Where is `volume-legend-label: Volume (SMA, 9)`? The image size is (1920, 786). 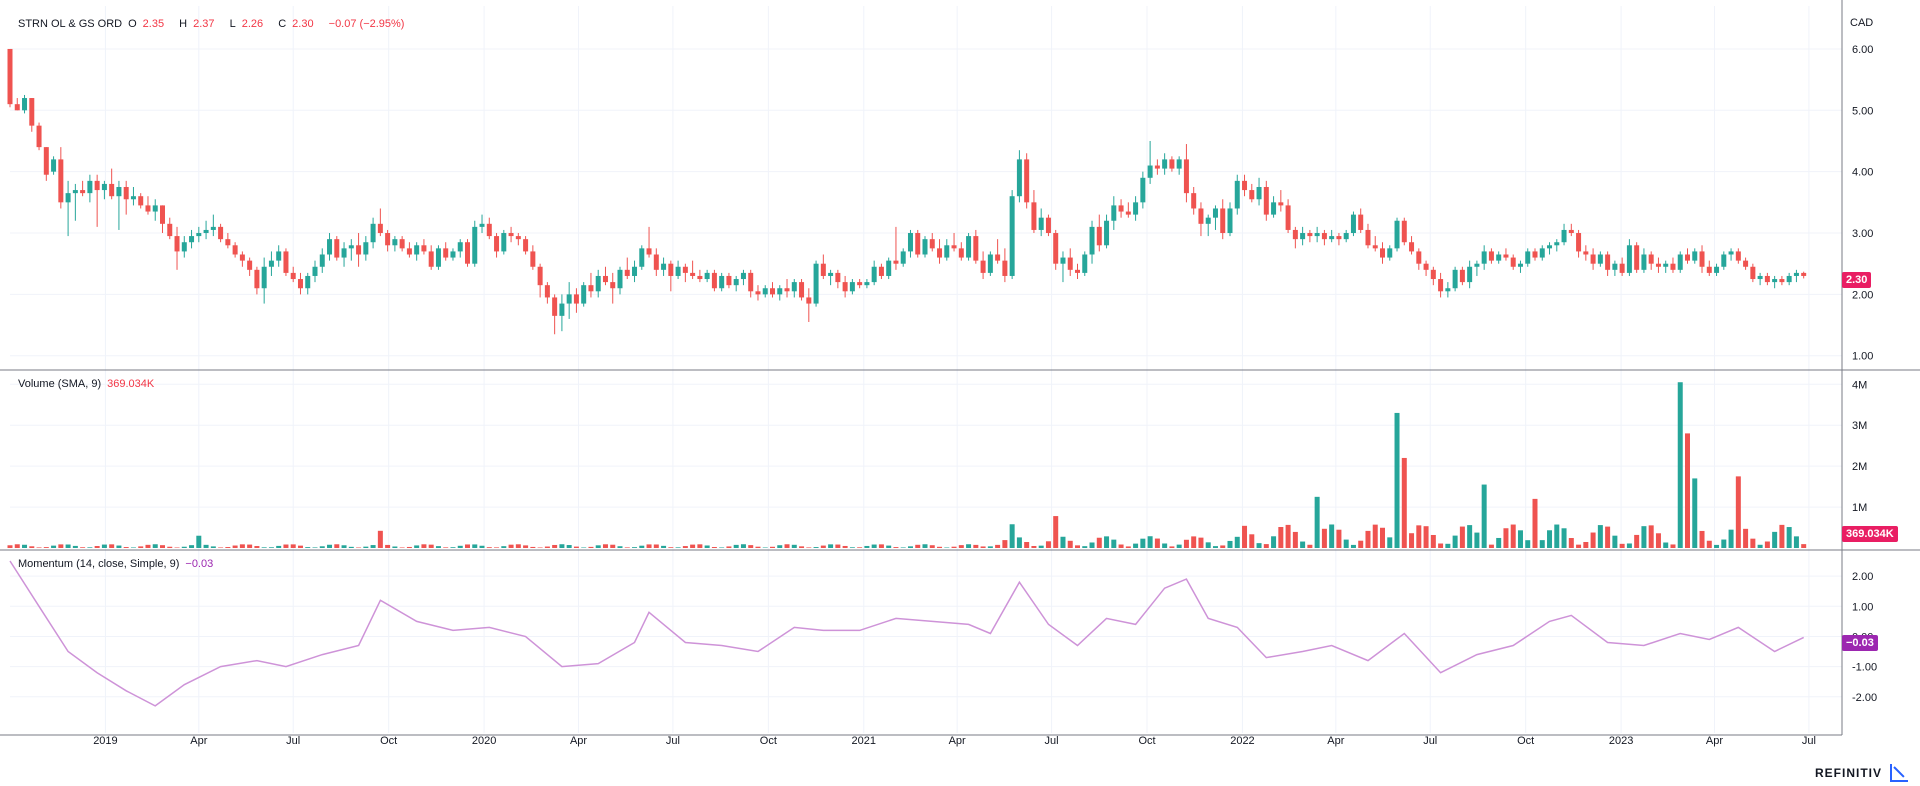
volume-legend-label: Volume (SMA, 9) is located at coordinates (60, 384).